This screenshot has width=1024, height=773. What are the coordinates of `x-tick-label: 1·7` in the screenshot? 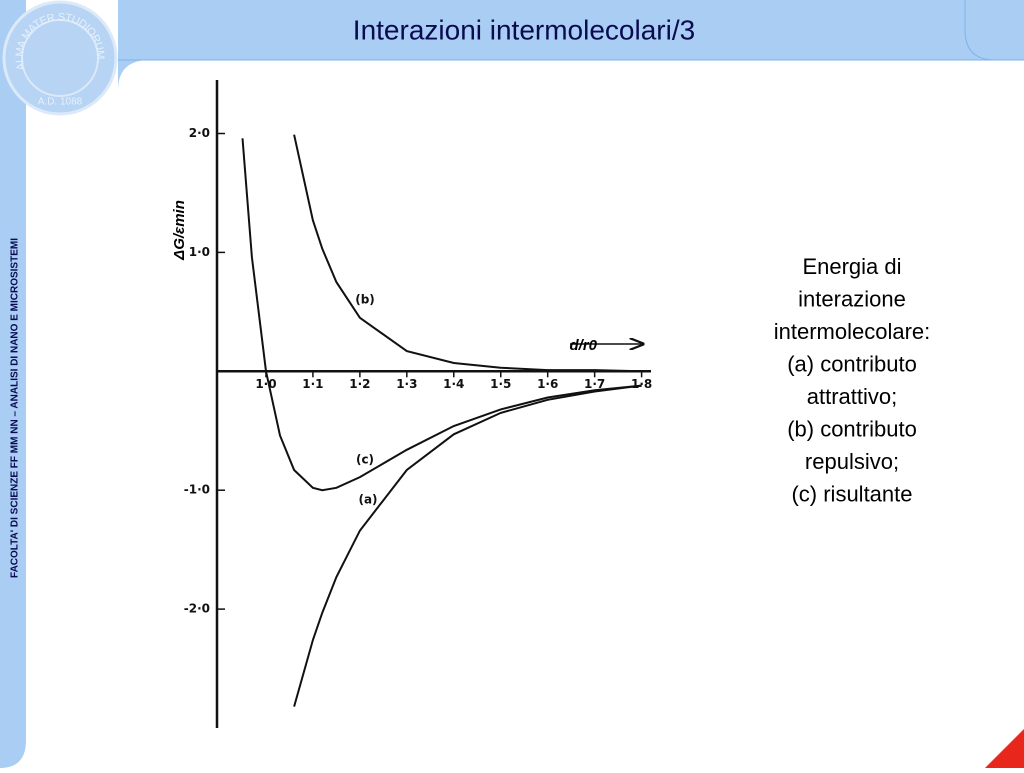 It's located at (594, 384).